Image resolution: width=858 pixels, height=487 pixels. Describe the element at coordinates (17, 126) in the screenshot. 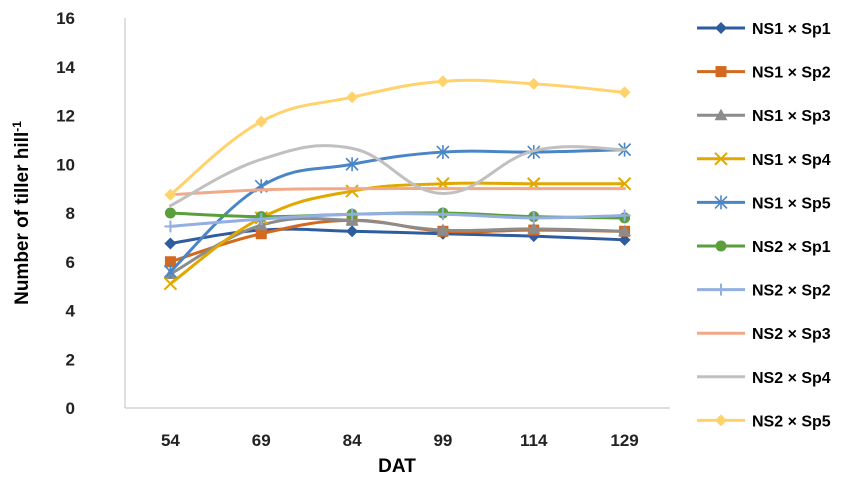

I see `y-axis-title-superscript: -1` at that location.